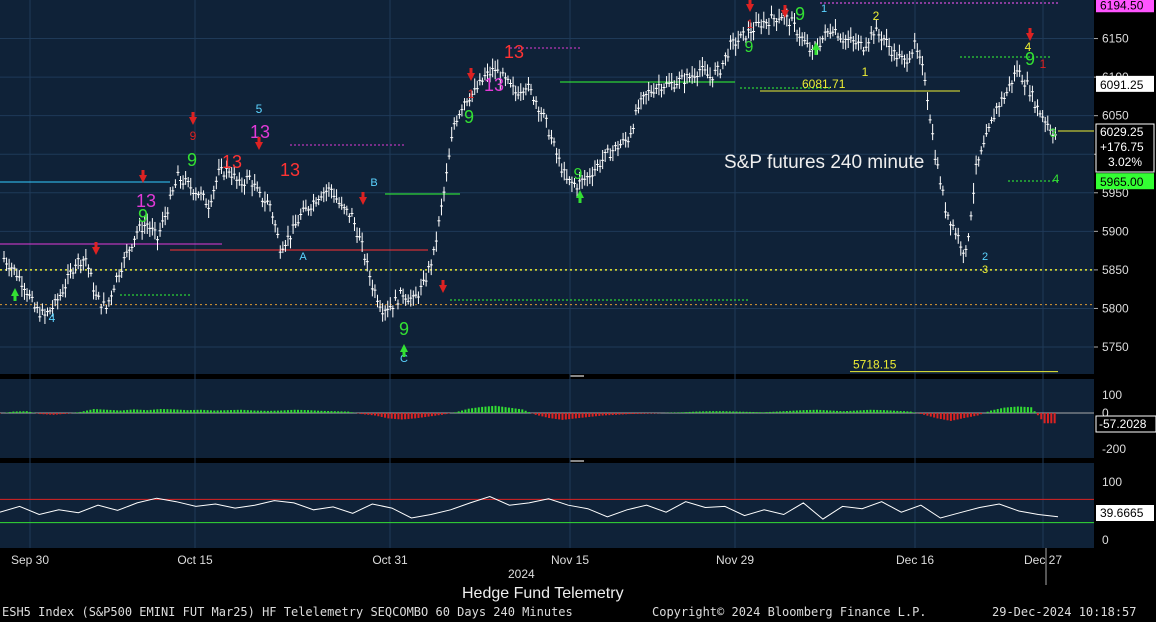 This screenshot has height=622, width=1156. What do you see at coordinates (543, 593) in the screenshot?
I see `source-label: Hedge Fund Telemetry` at bounding box center [543, 593].